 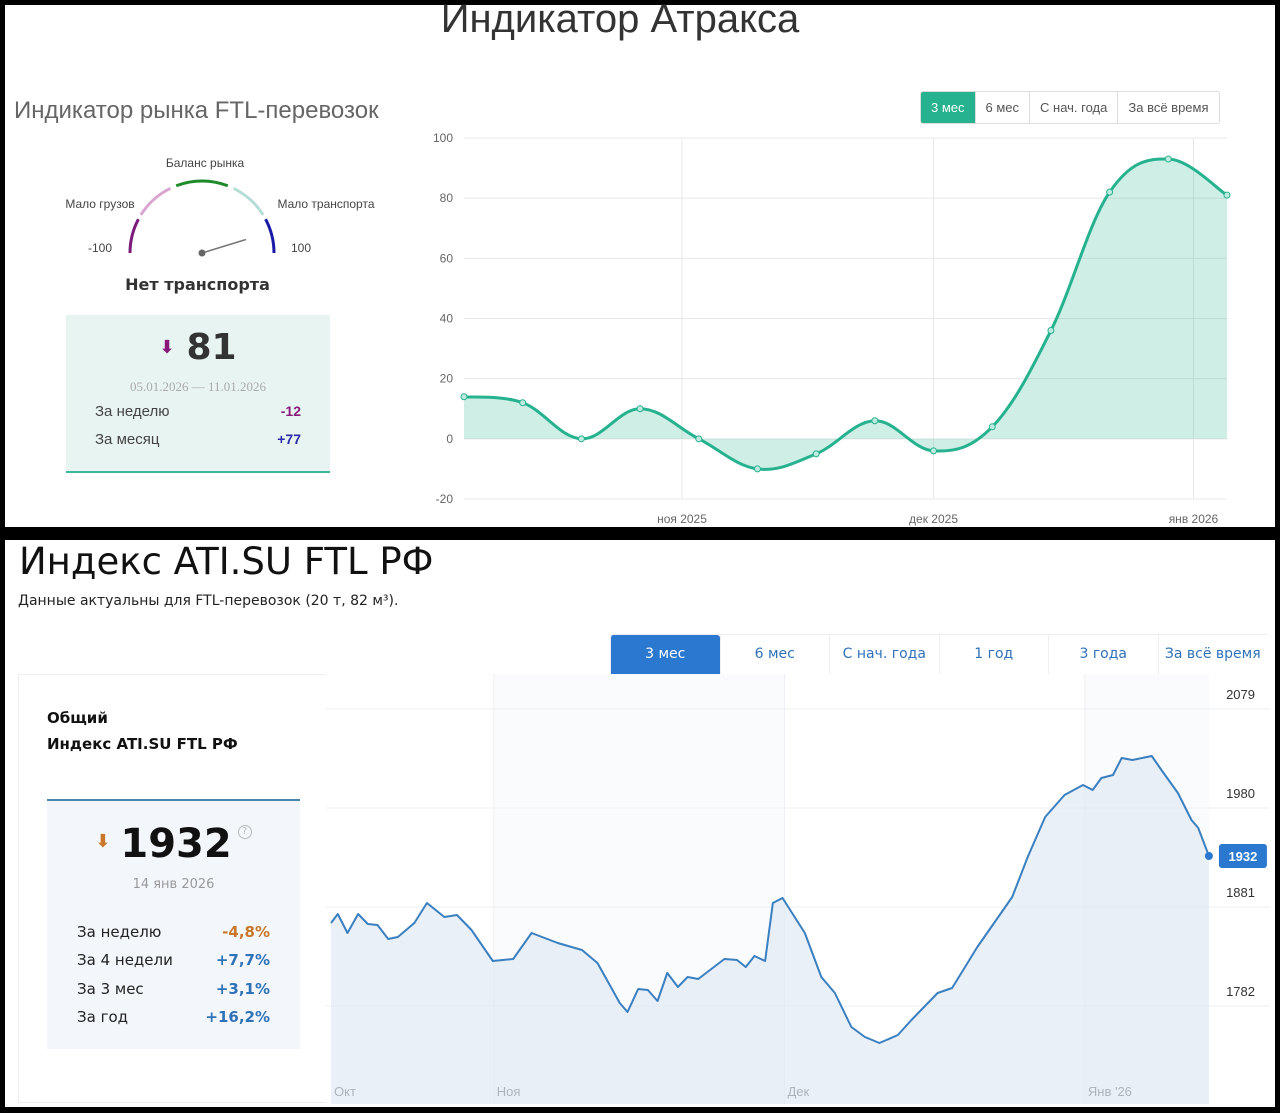 I want to click on market-status: Нет транспорта, so click(x=197, y=284).